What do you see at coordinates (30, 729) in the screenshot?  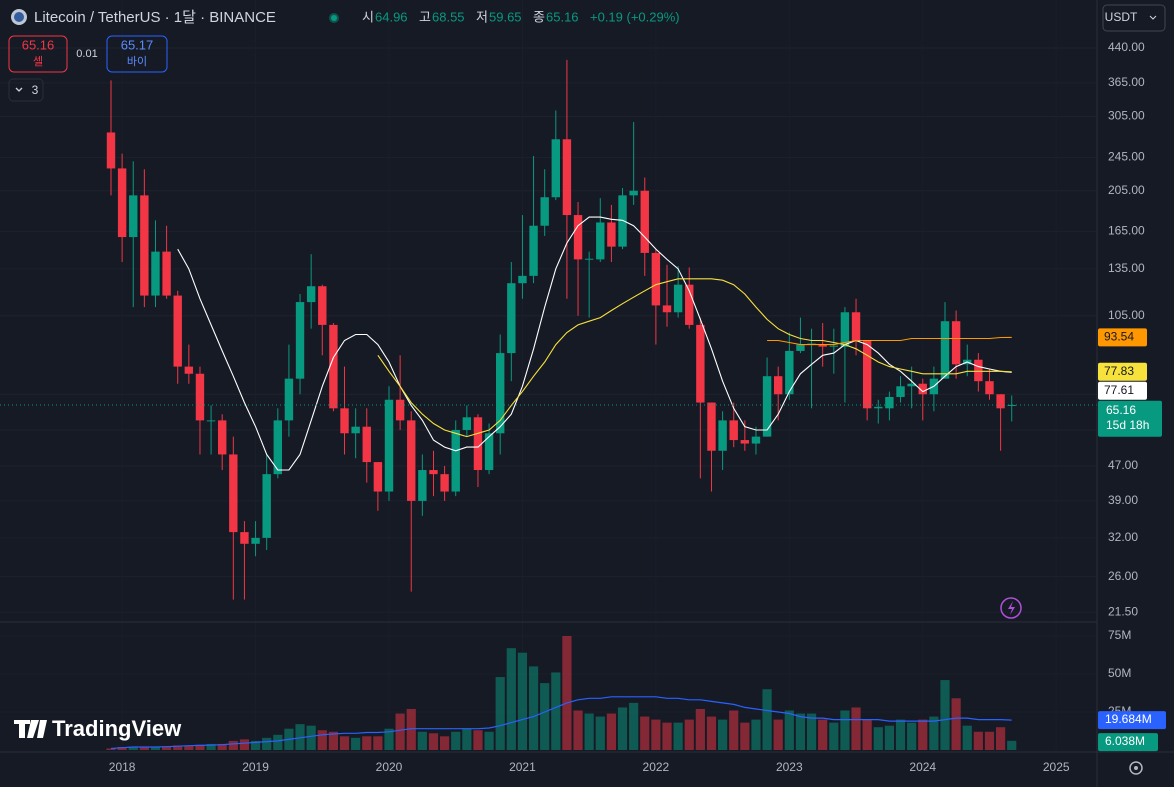 I see `logo-mark` at bounding box center [30, 729].